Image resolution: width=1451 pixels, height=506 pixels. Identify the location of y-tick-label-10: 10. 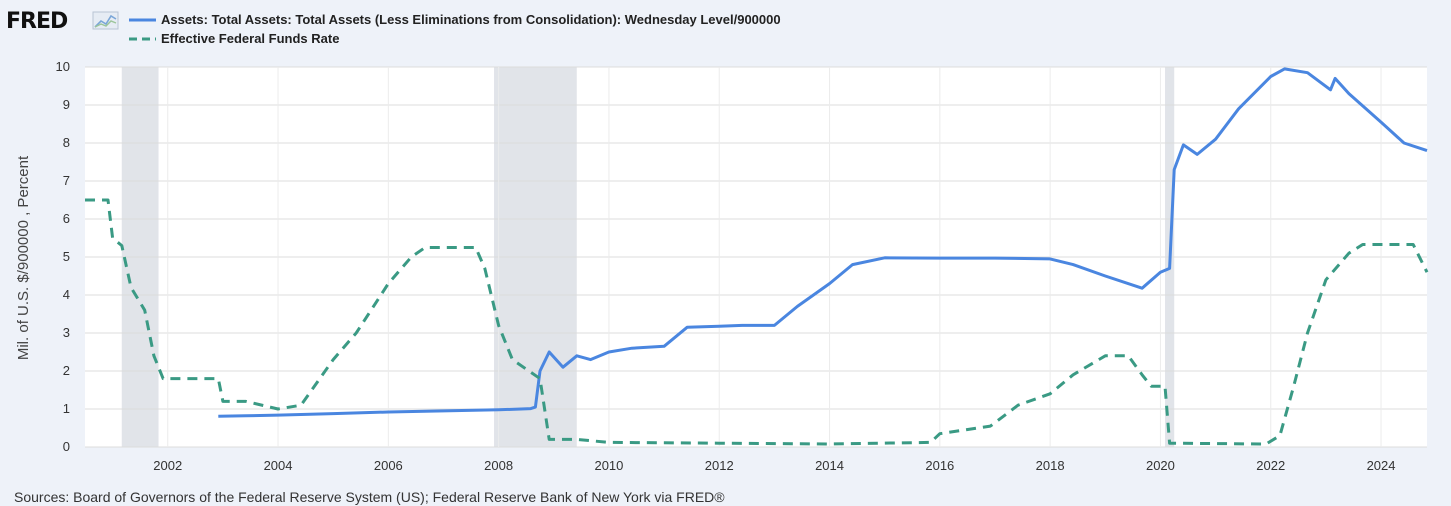
(63, 66).